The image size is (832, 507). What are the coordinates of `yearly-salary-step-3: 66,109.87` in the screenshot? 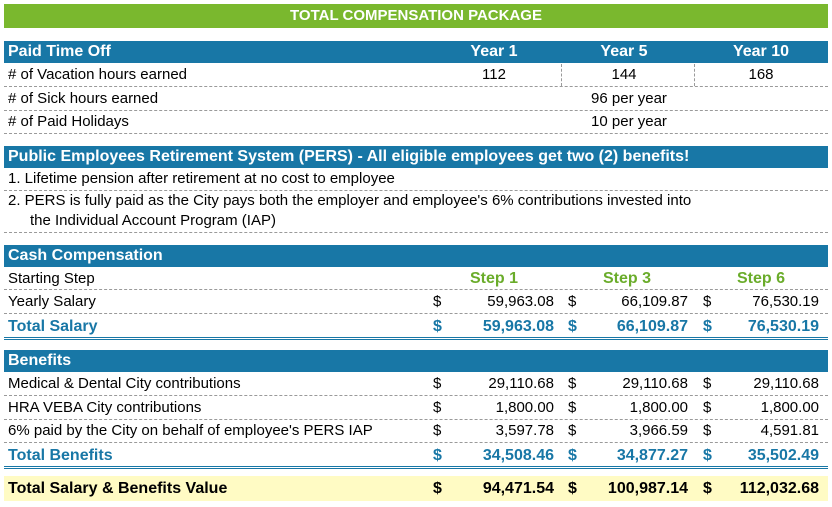 It's located at (654, 301).